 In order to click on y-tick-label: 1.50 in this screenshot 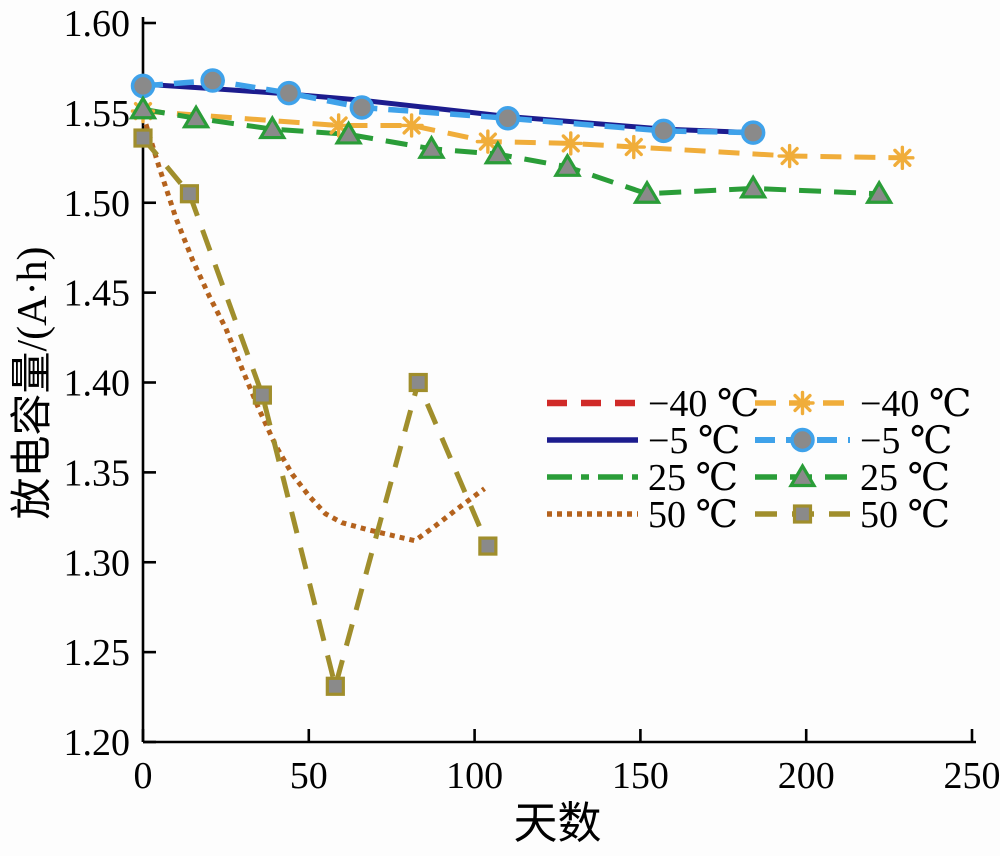, I will do `click(97, 204)`.